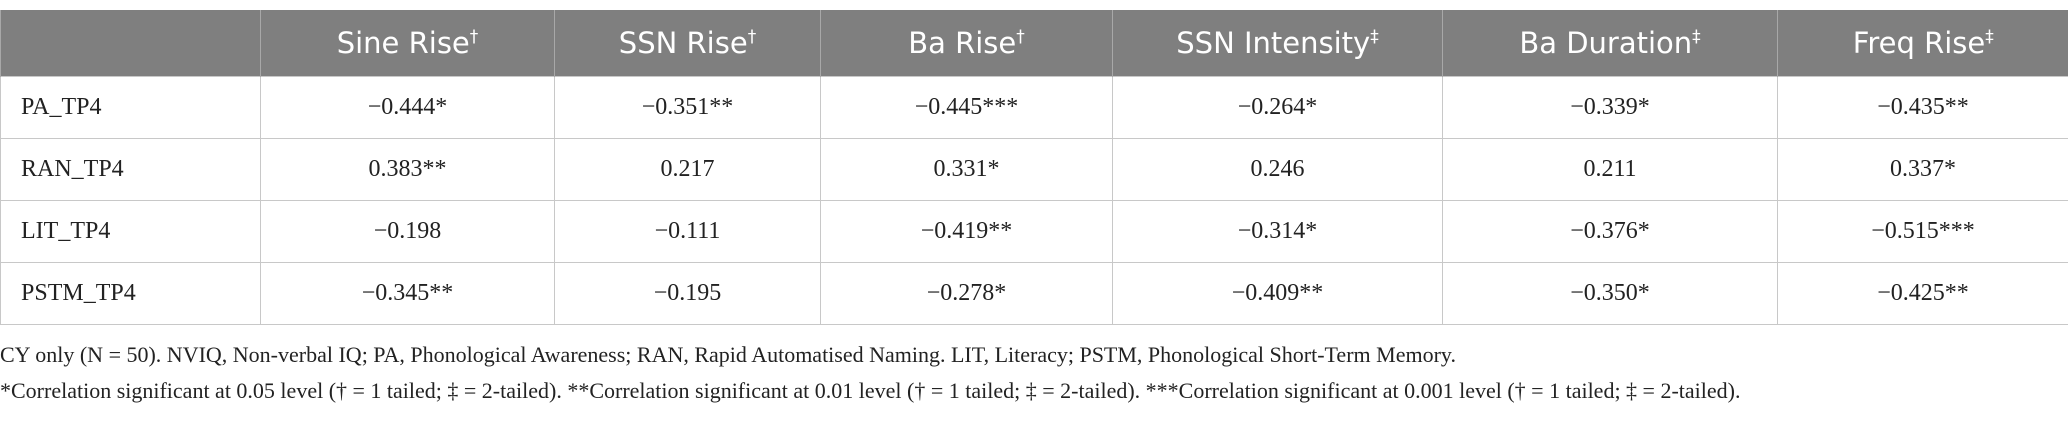 The height and width of the screenshot is (421, 2068). I want to click on table-cell: −0.376*, so click(1610, 231).